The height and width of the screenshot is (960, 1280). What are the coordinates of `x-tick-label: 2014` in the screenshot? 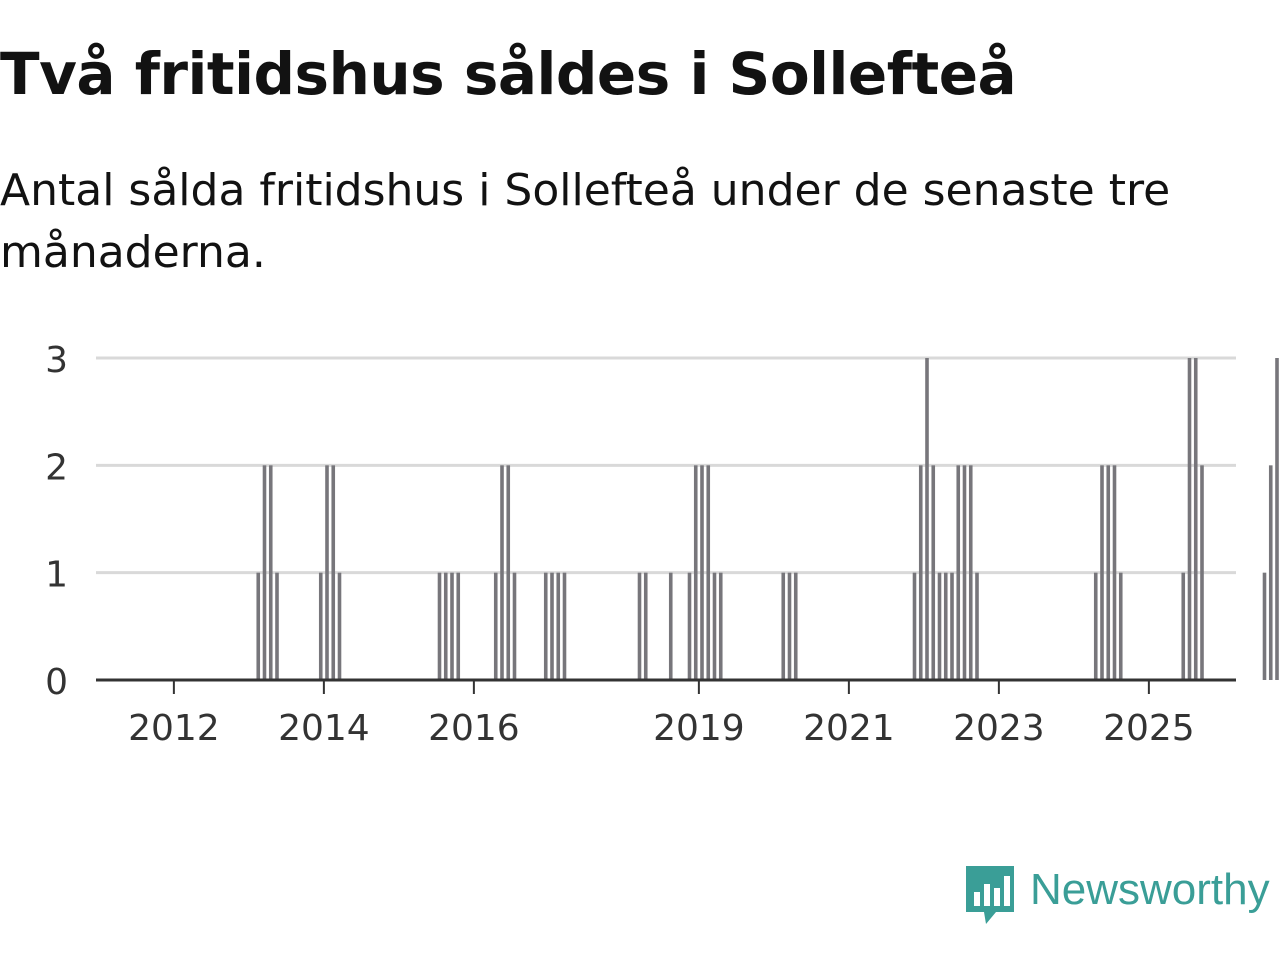 It's located at (324, 728).